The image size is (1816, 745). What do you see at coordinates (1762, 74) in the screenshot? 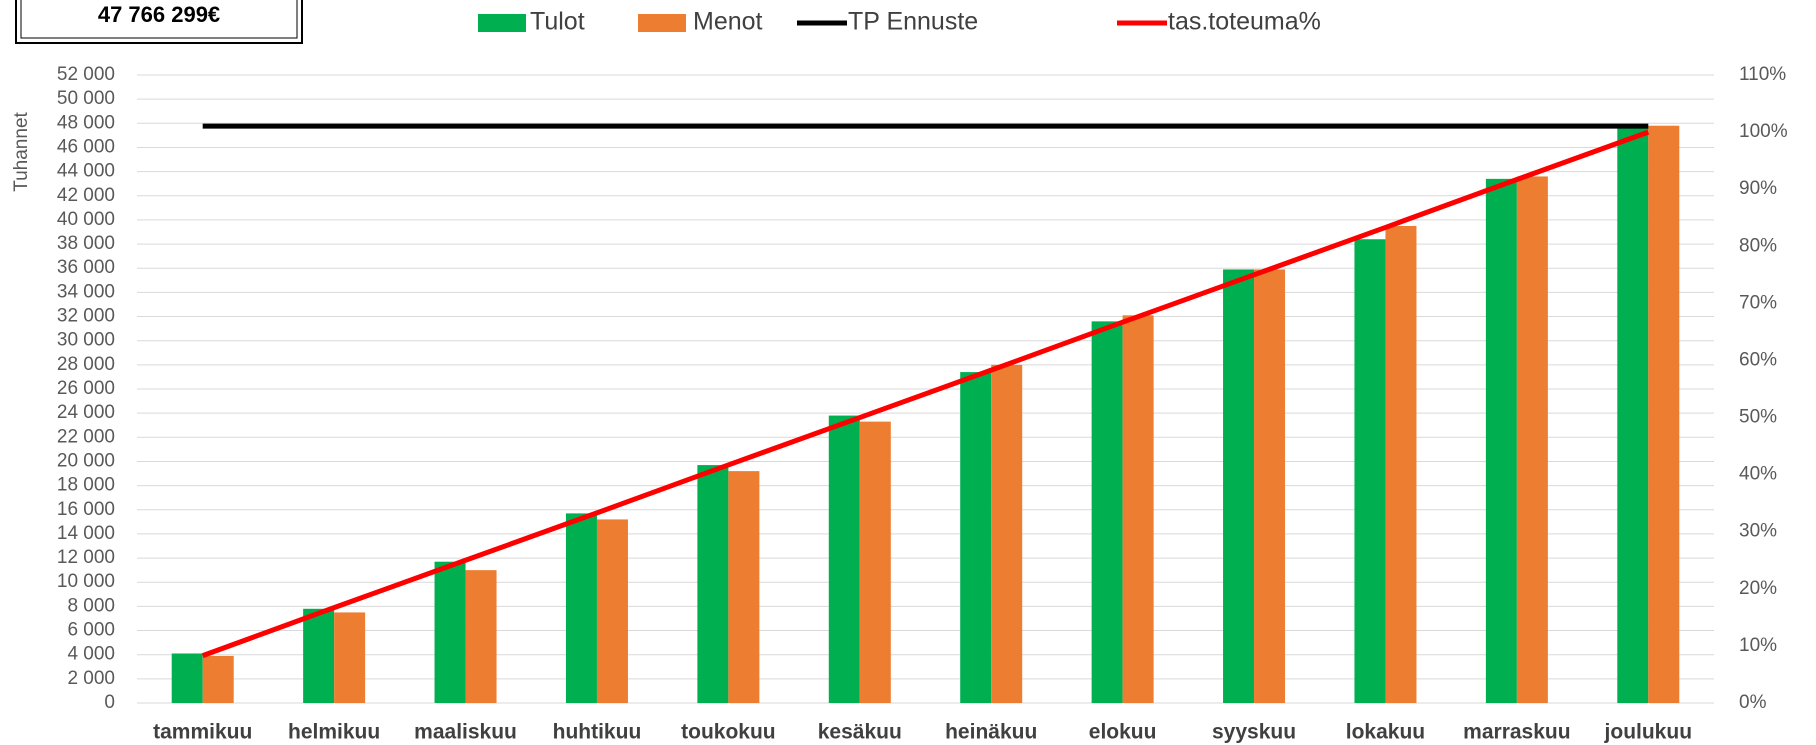
I see `y2-tick-label: 110%` at bounding box center [1762, 74].